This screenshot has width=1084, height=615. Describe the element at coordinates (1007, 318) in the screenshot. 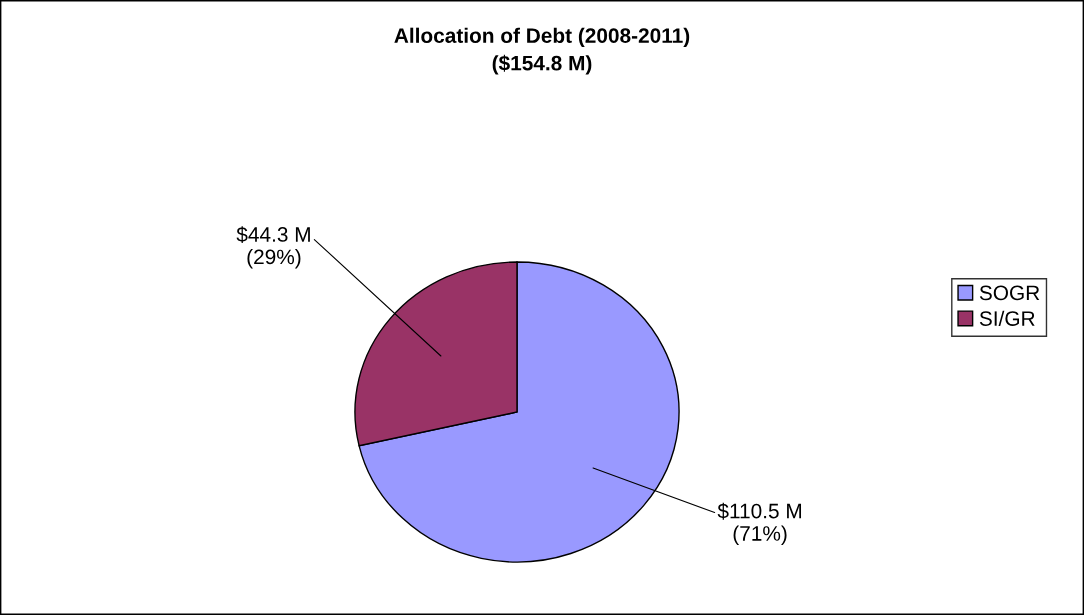

I see `legend-label: SI/GR` at that location.